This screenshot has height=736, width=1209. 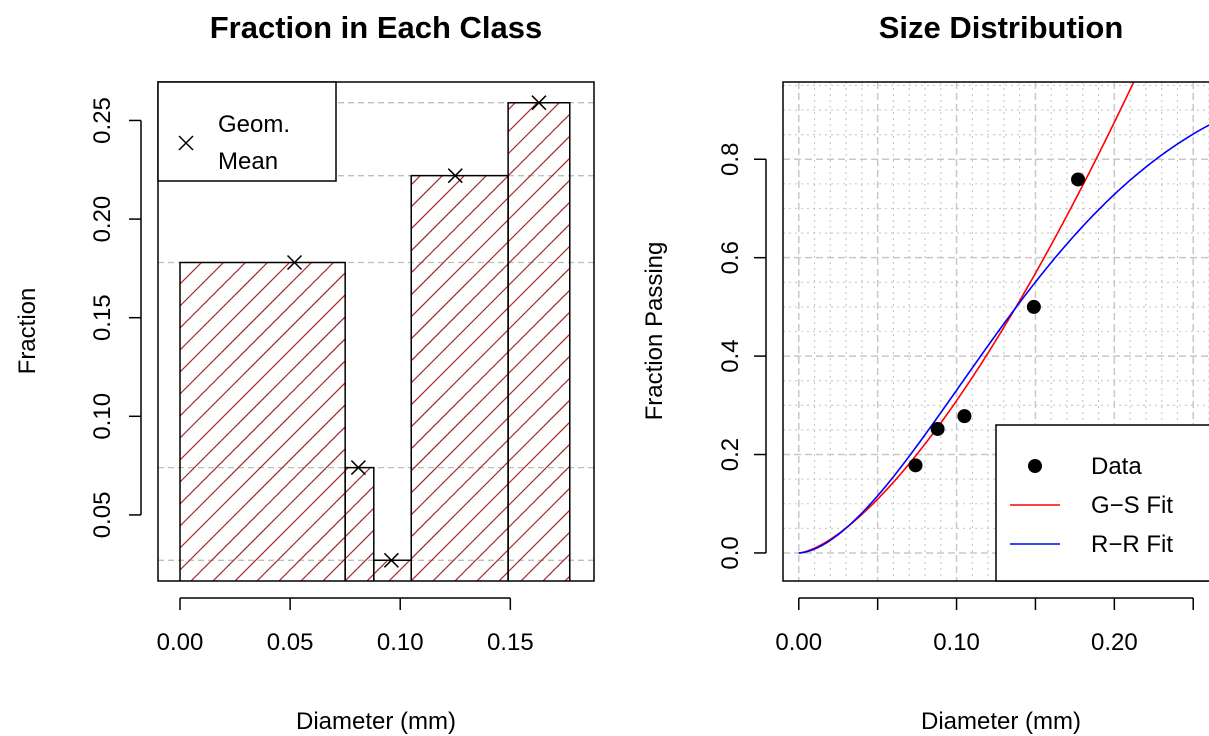 I want to click on right-chart-title: Size Distribution, so click(x=1001, y=27).